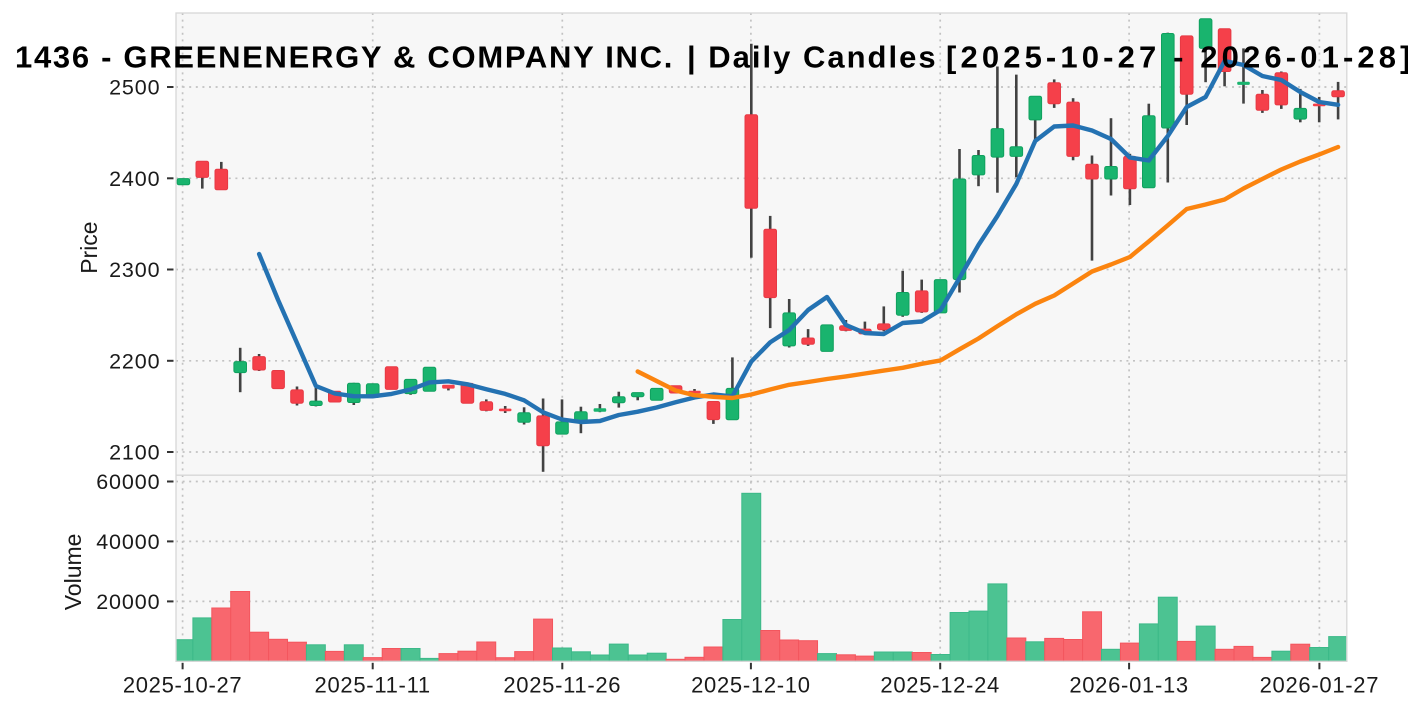 This screenshot has height=711, width=1408. Describe the element at coordinates (134, 453) in the screenshot. I see `svg-text: 2100` at that location.